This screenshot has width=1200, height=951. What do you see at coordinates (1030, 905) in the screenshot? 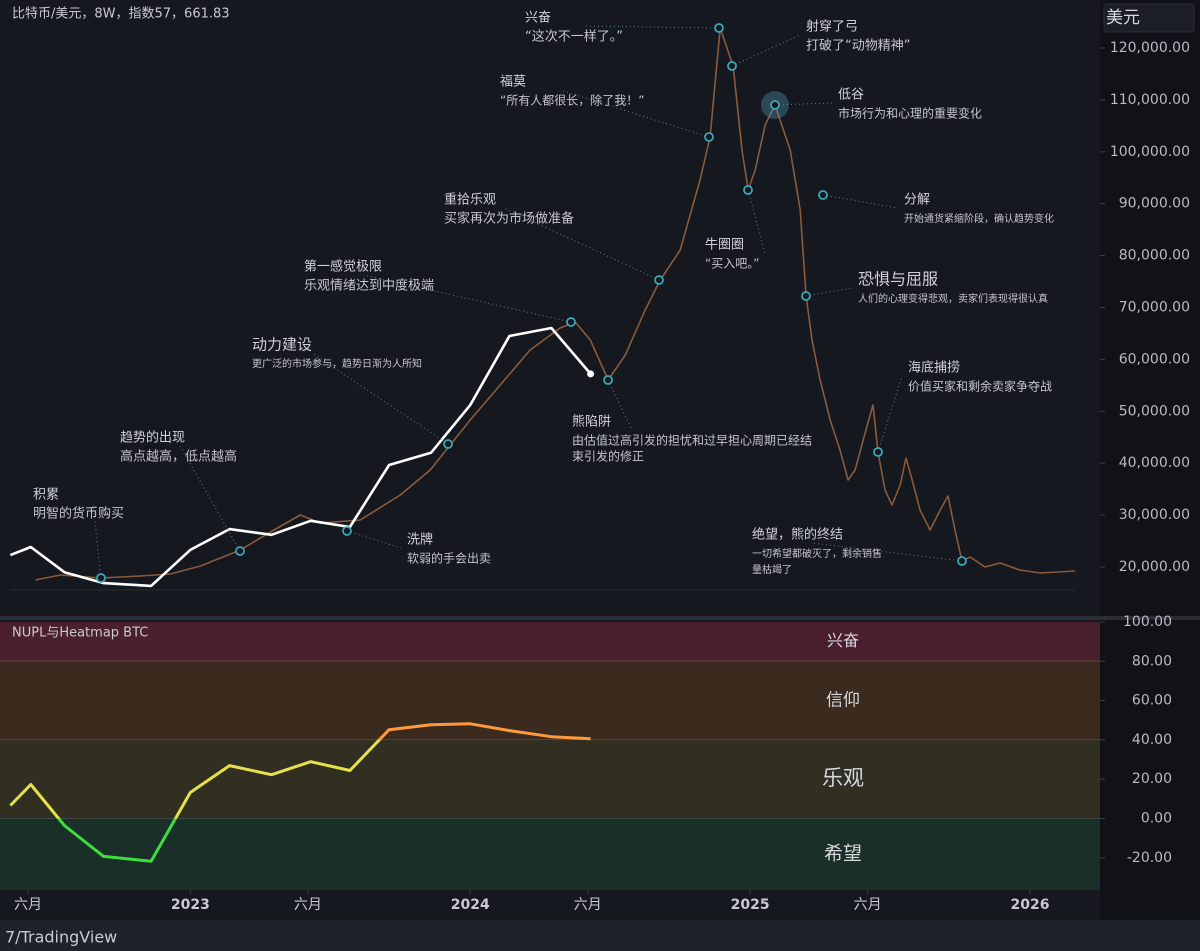
I see `x-tick-label: 2026` at bounding box center [1030, 905].